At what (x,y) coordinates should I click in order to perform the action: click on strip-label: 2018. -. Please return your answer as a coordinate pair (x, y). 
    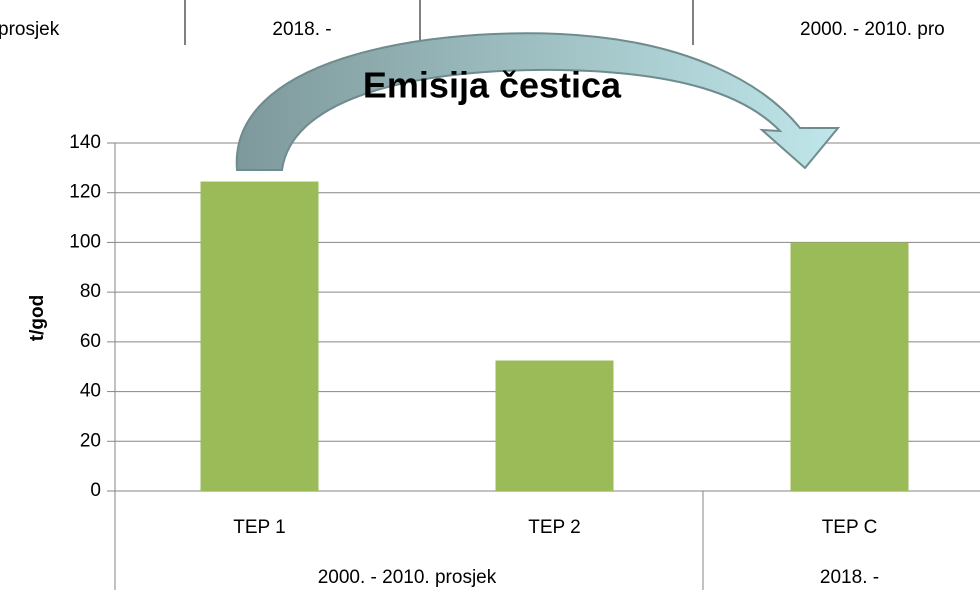
    Looking at the image, I should click on (301, 29).